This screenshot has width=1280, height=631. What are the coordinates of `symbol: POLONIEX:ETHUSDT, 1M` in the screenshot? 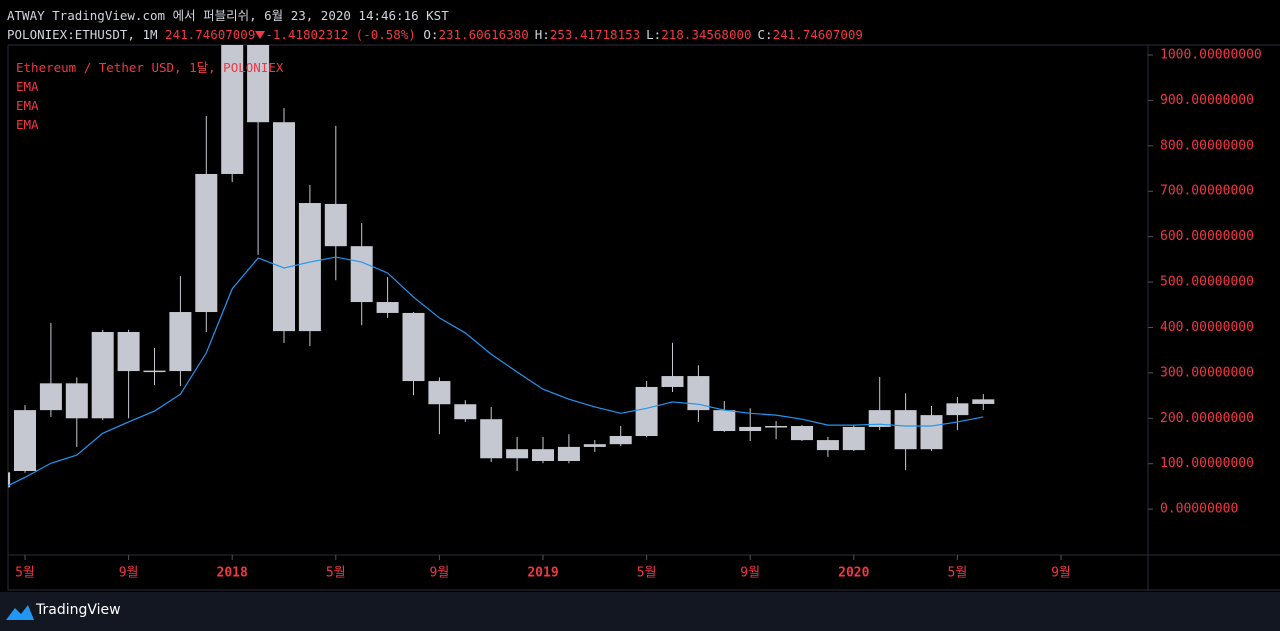 It's located at (82, 34).